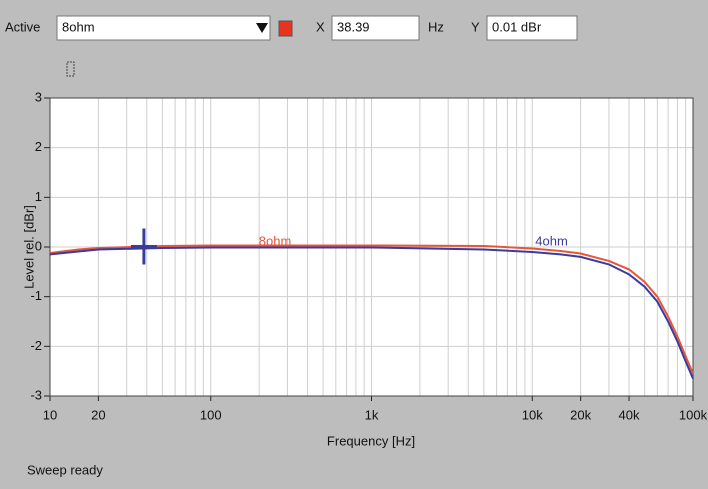 This screenshot has width=708, height=489. I want to click on dropdown-arrow, so click(262, 28).